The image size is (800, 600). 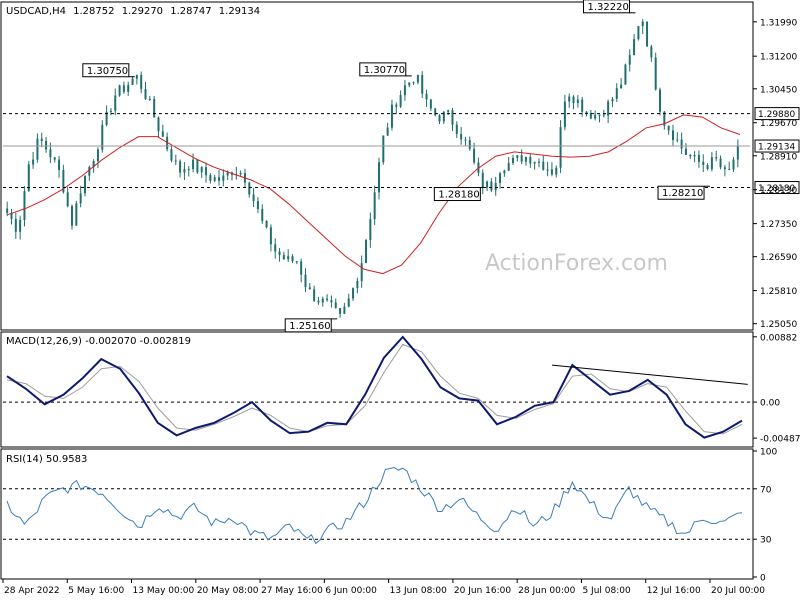 What do you see at coordinates (780, 440) in the screenshot?
I see `macd-y-tick-label: -0.004872` at bounding box center [780, 440].